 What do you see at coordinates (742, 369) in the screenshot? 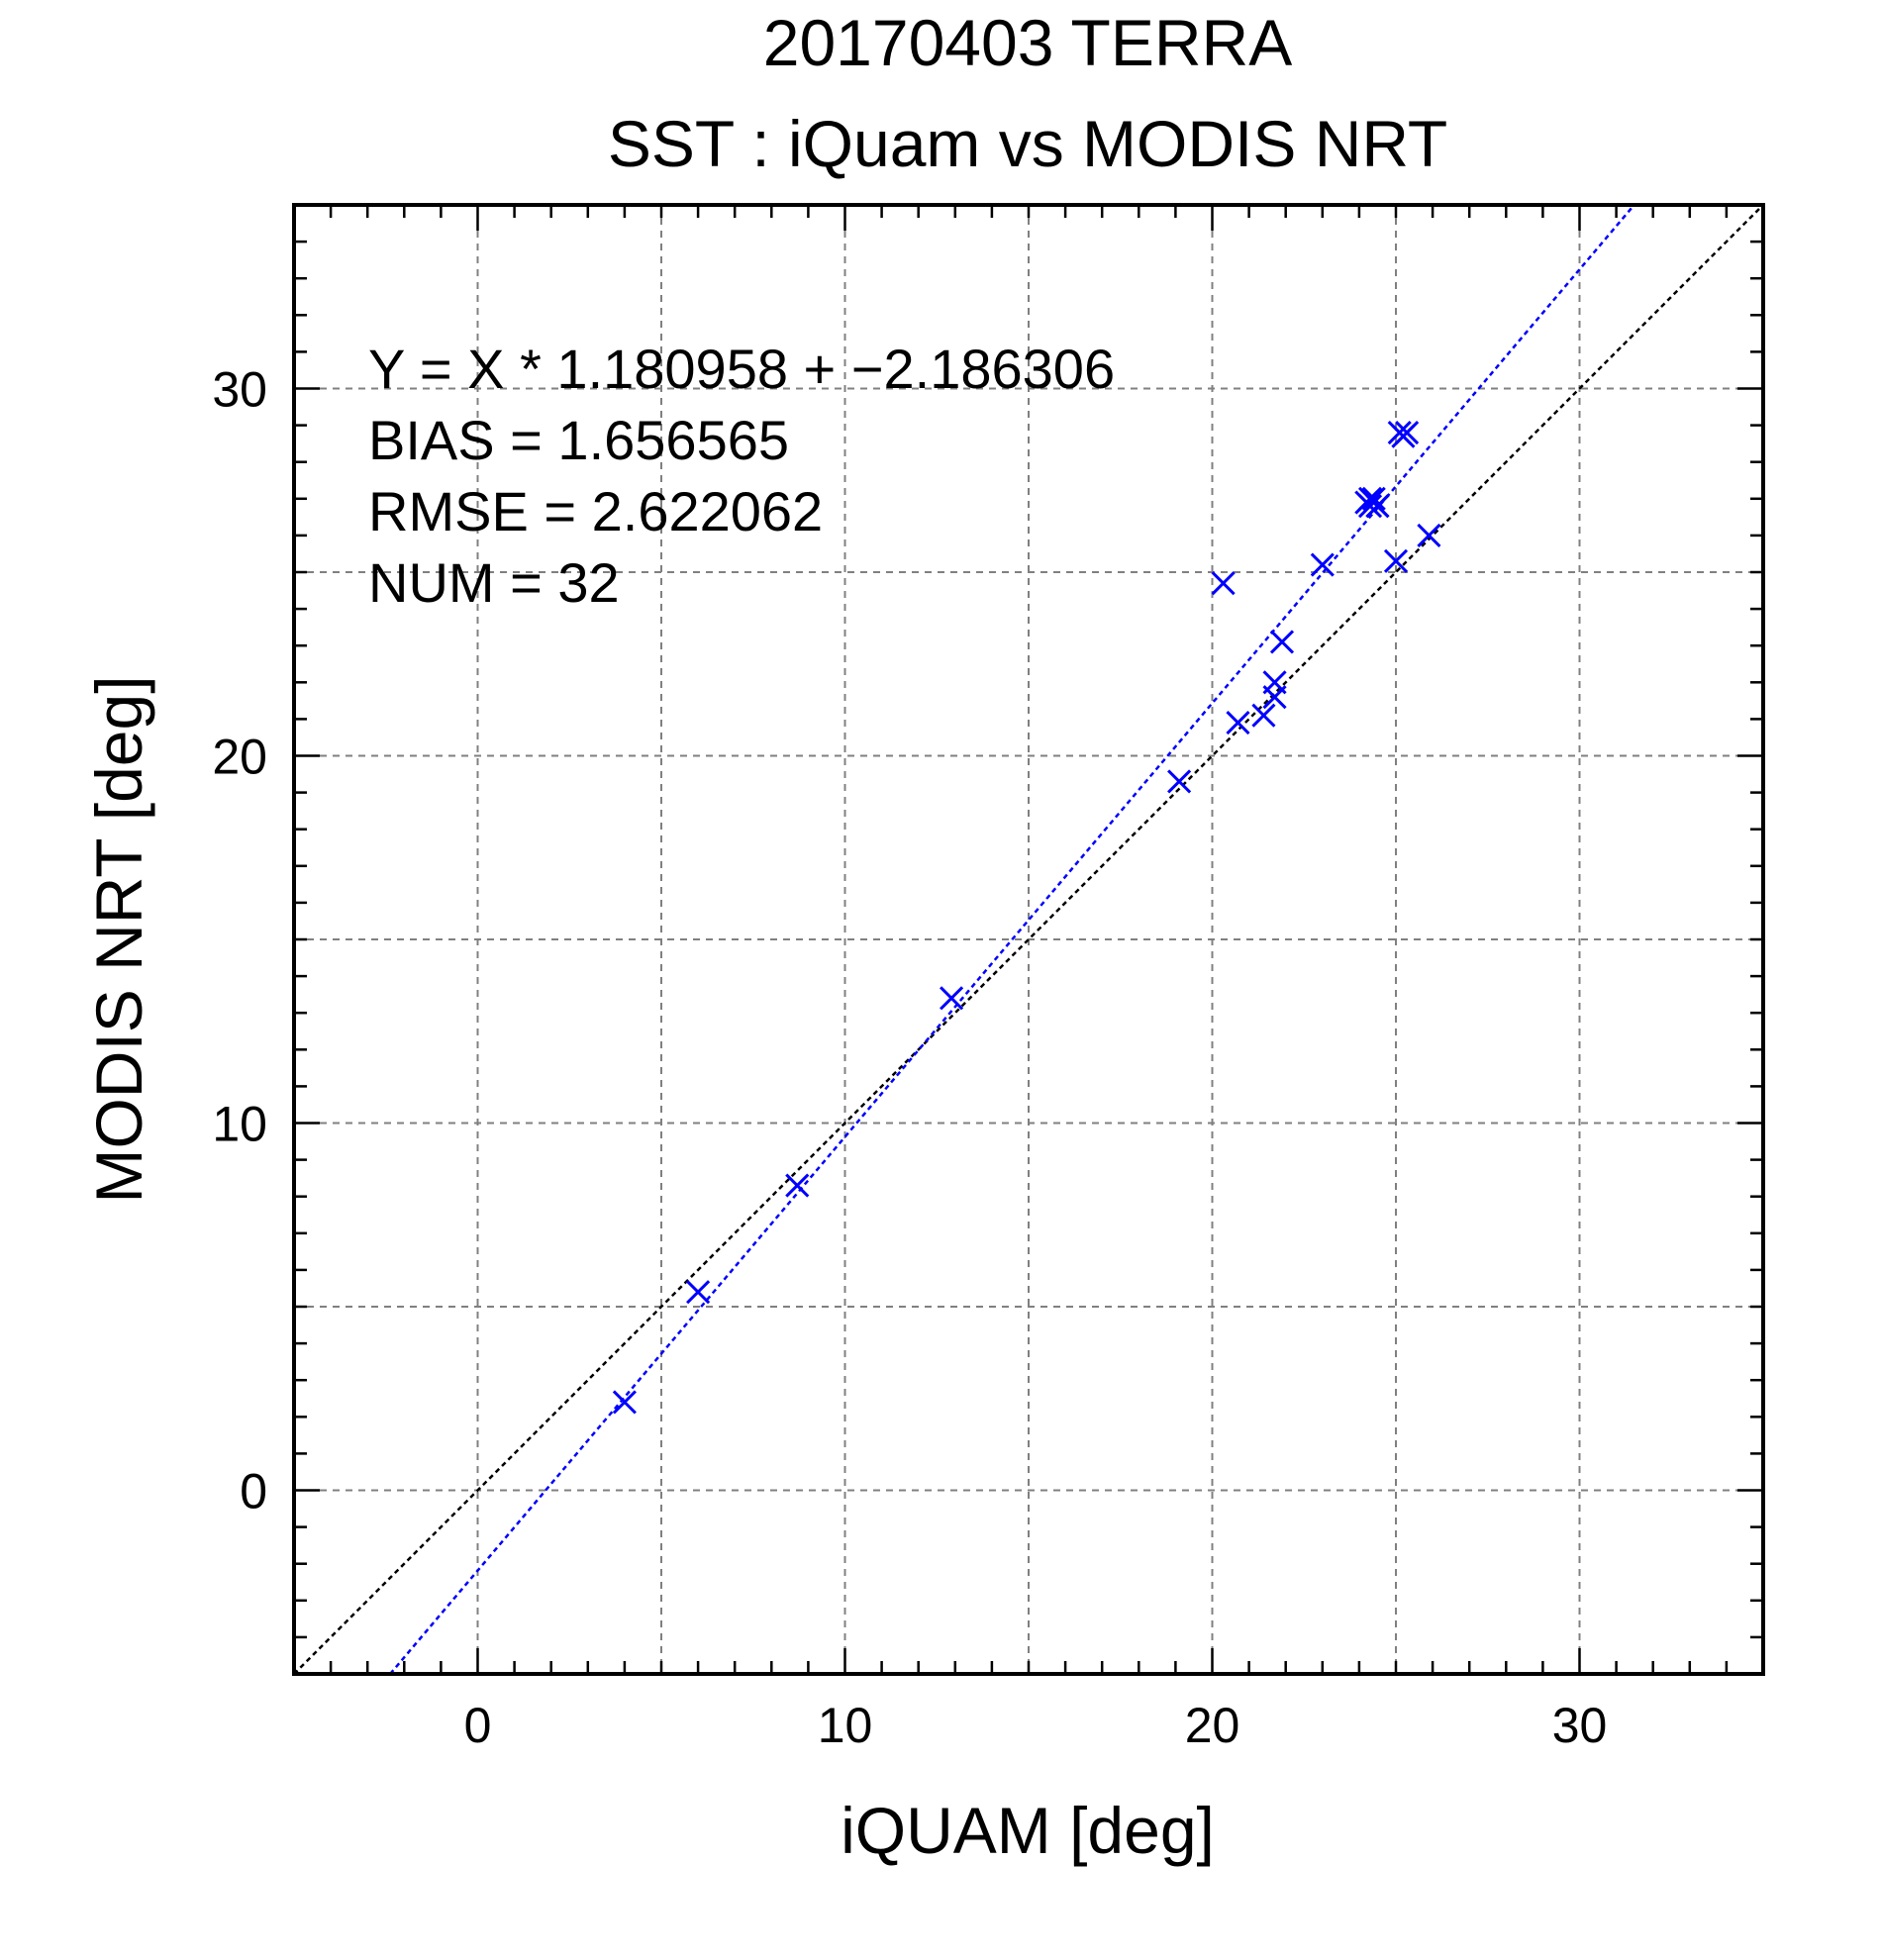
I see `annotation-line: Y = X * 1.180958 + −2.186306` at bounding box center [742, 369].